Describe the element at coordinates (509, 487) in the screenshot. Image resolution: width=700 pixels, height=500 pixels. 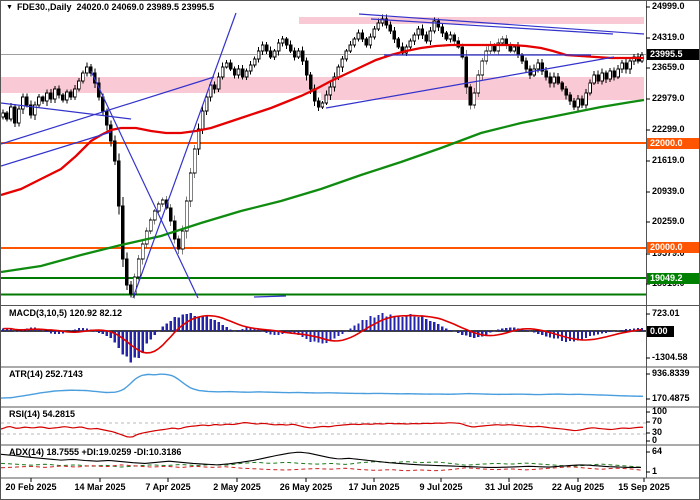
I see `time-axis-label: 31 Jul 2025` at that location.